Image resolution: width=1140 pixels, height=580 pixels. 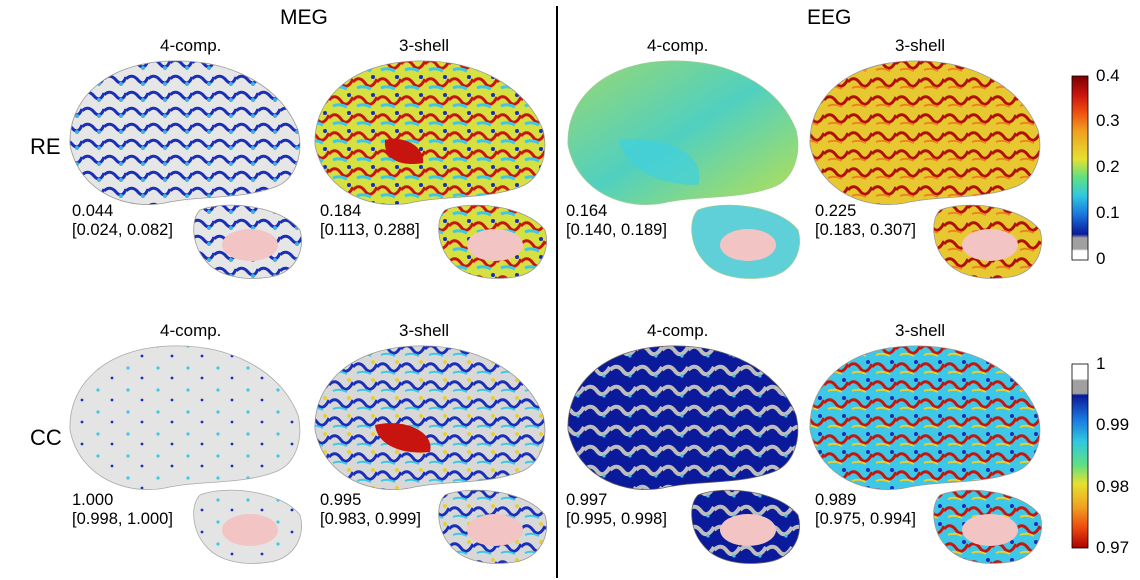 What do you see at coordinates (93, 211) in the screenshot?
I see `stat-value: 0.044` at bounding box center [93, 211].